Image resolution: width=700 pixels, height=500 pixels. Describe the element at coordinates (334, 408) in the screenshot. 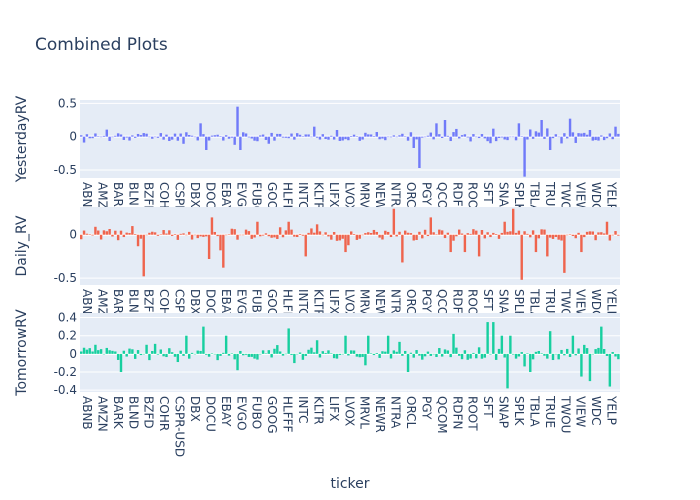

I see `x-tick-label: LIFX` at that location.